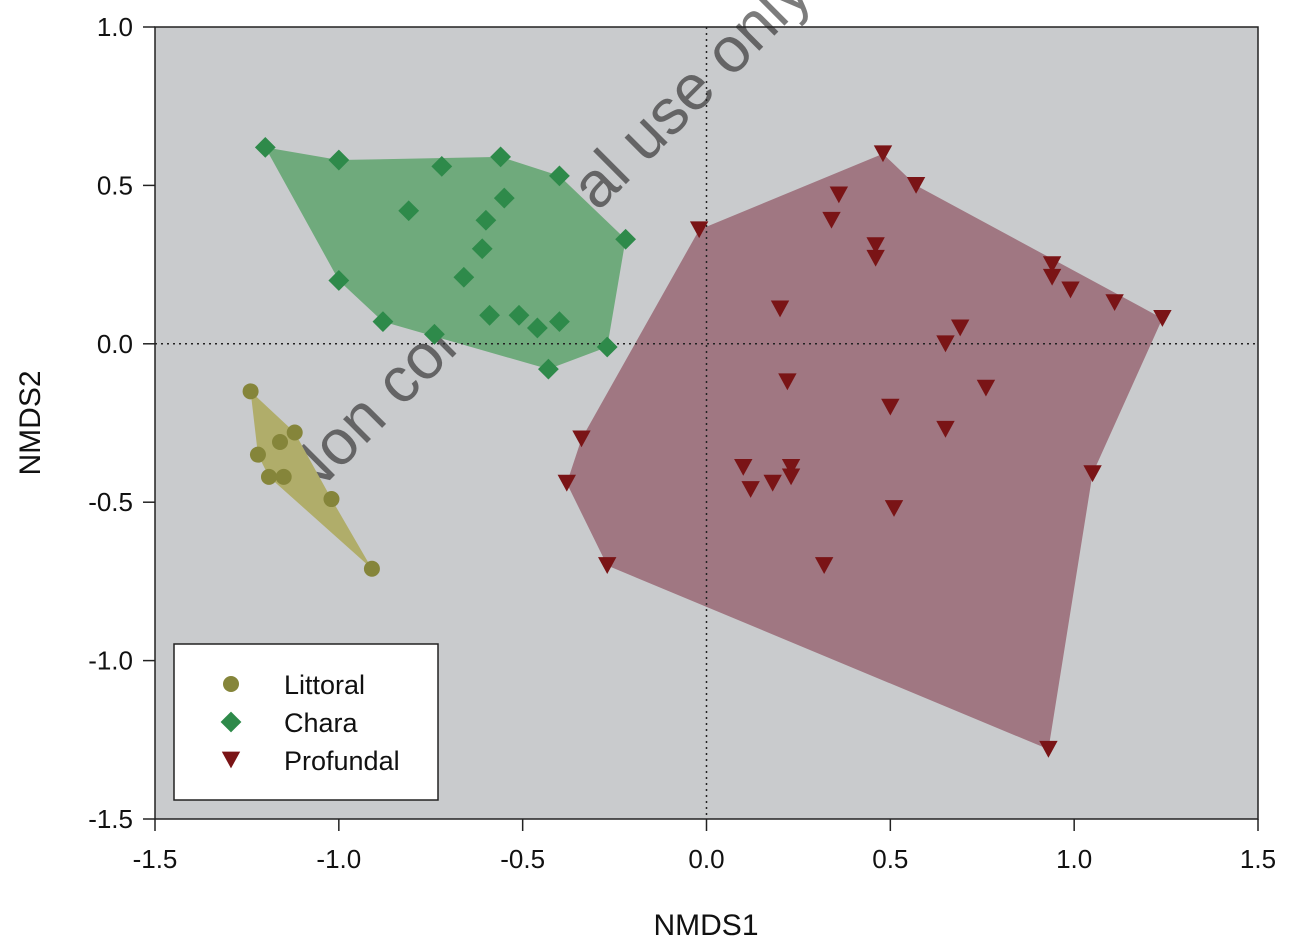  Describe the element at coordinates (338, 859) in the screenshot. I see `x-tick-label: -1.0` at that location.